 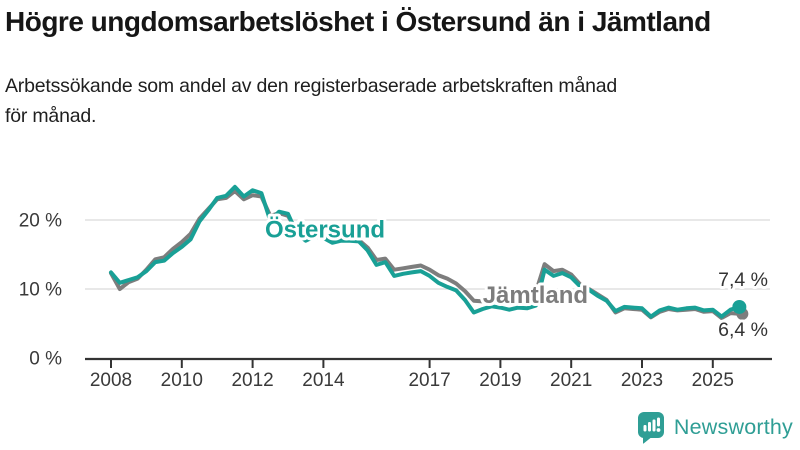 What do you see at coordinates (535, 295) in the screenshot?
I see `series-label-jamtland: Jämtland` at bounding box center [535, 295].